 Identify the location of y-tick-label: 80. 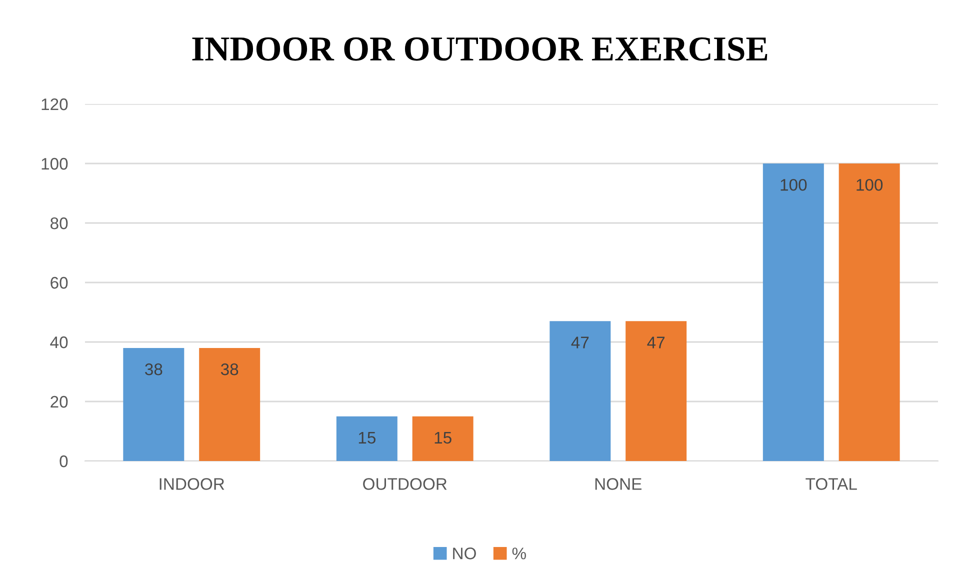
(59, 223).